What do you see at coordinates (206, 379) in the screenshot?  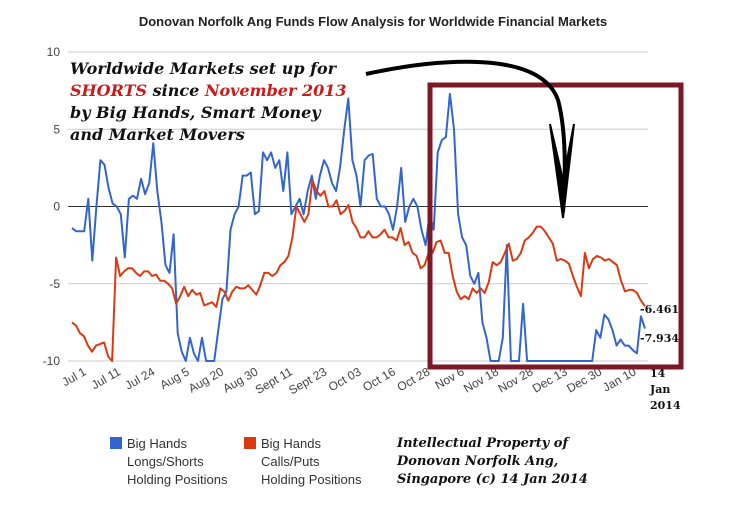 I see `x-tick-label: Aug 20` at bounding box center [206, 379].